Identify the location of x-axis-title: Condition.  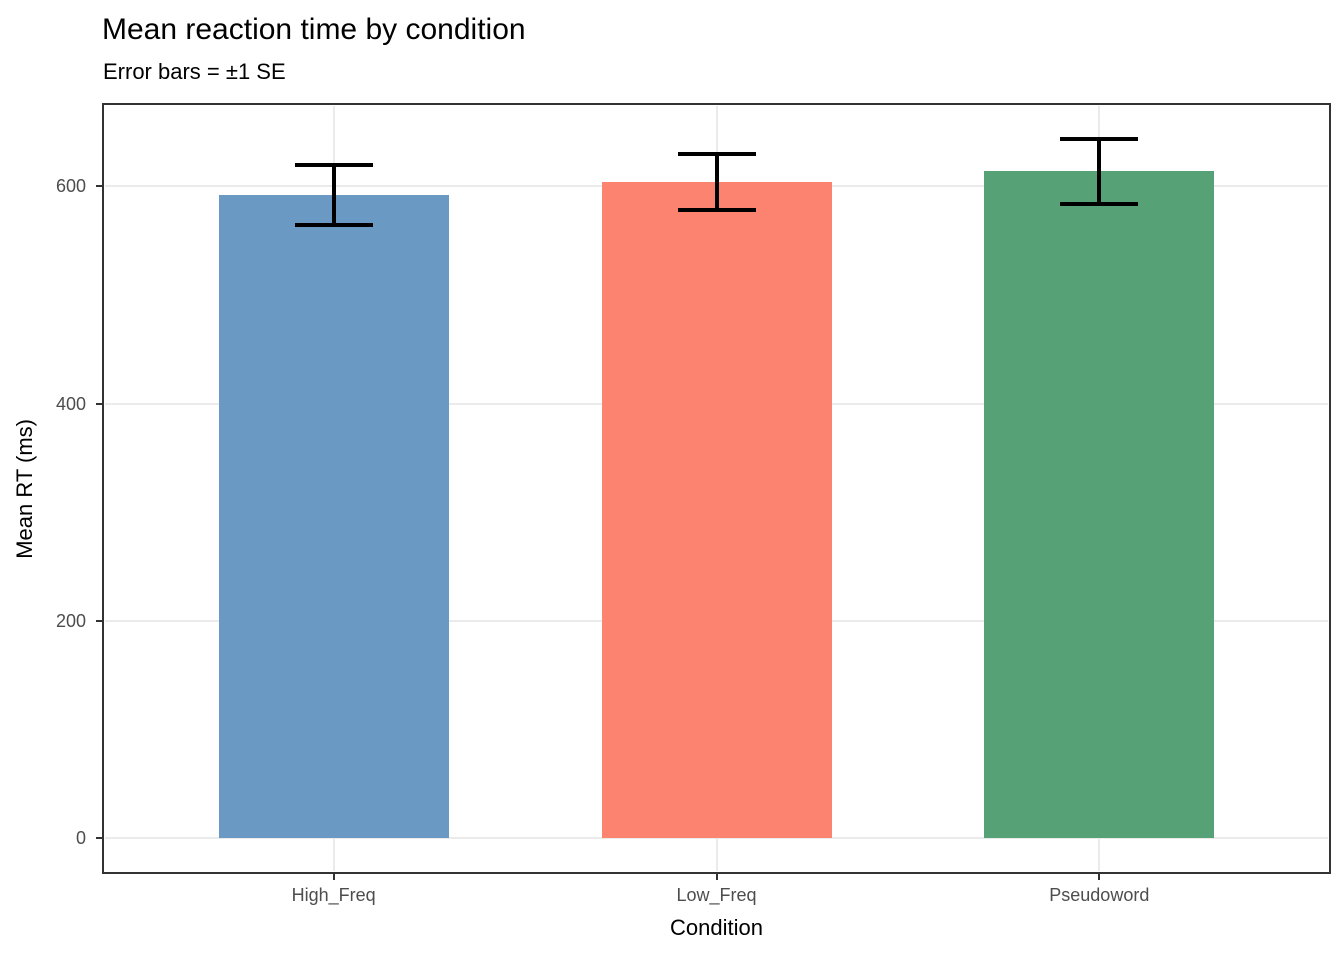
(716, 927).